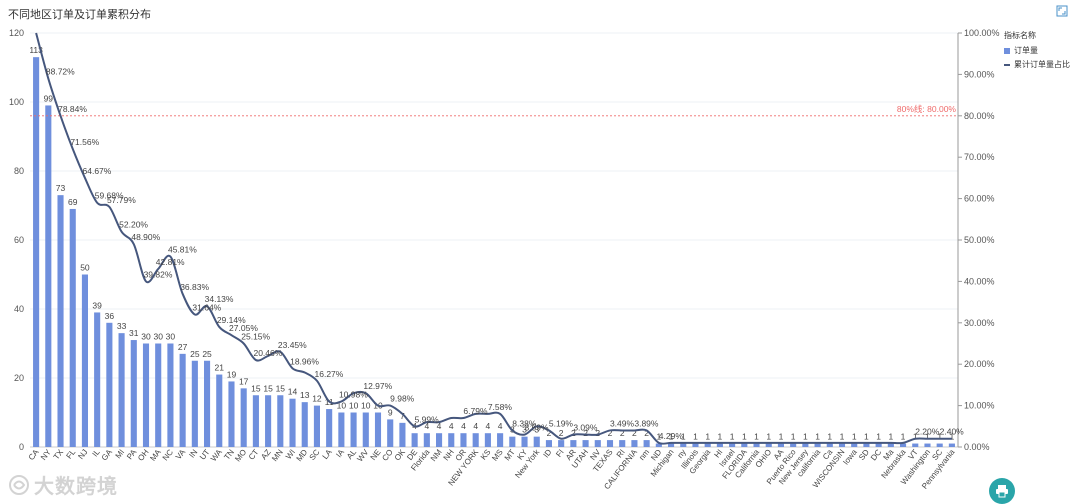 Image resolution: width=1080 pixels, height=504 pixels. What do you see at coordinates (97, 452) in the screenshot?
I see `x-tick-label: IL` at bounding box center [97, 452].